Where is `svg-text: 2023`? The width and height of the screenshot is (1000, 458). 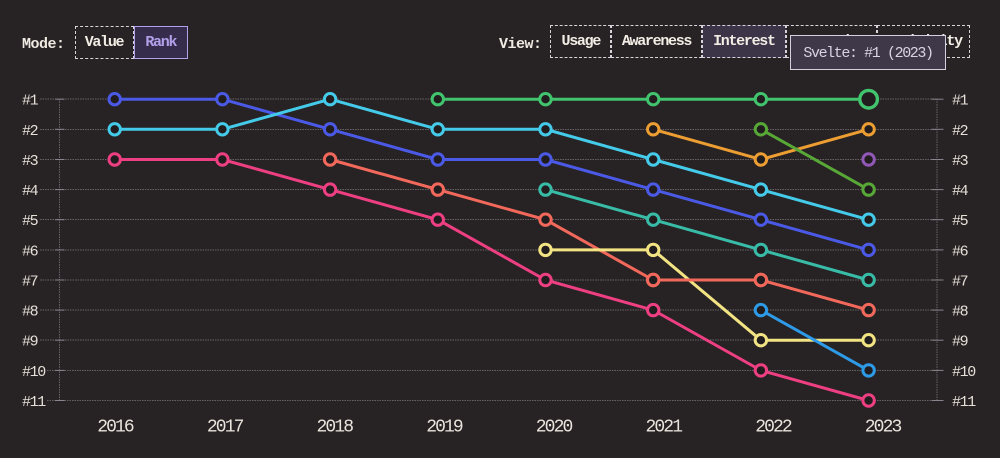
svg-text: 2023 is located at coordinates (883, 428).